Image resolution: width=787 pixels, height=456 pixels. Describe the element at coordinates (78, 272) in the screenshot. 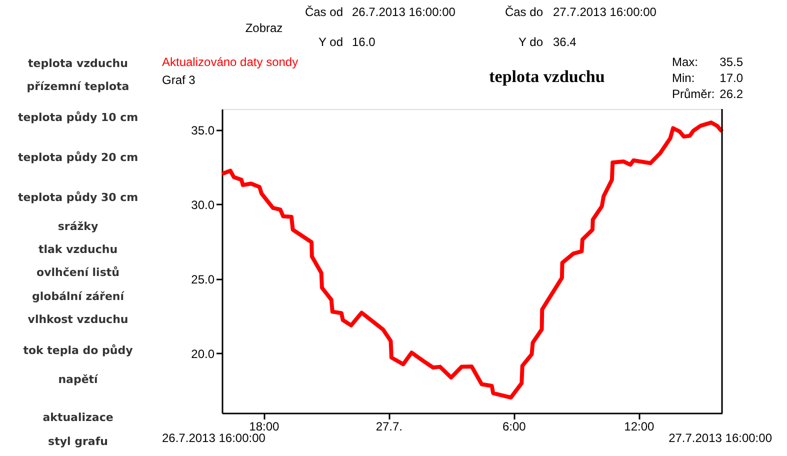

I see `text: ovlhčení listů` at that location.